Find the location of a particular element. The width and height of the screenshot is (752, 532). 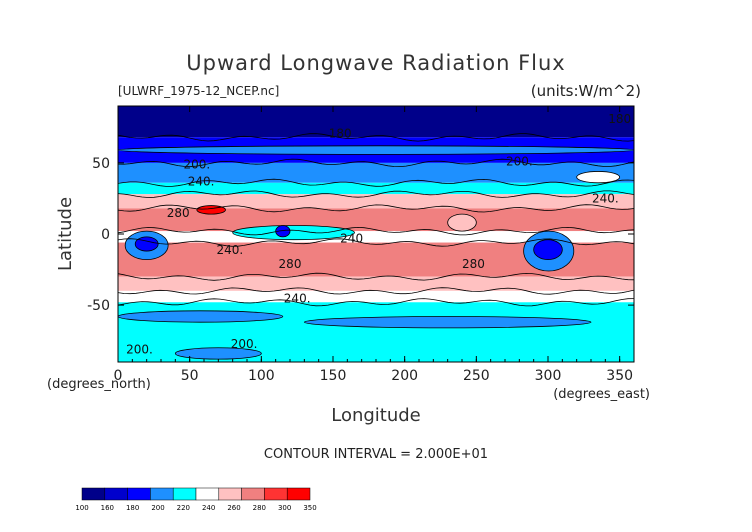

x-tick-label-6: 300 is located at coordinates (548, 376).